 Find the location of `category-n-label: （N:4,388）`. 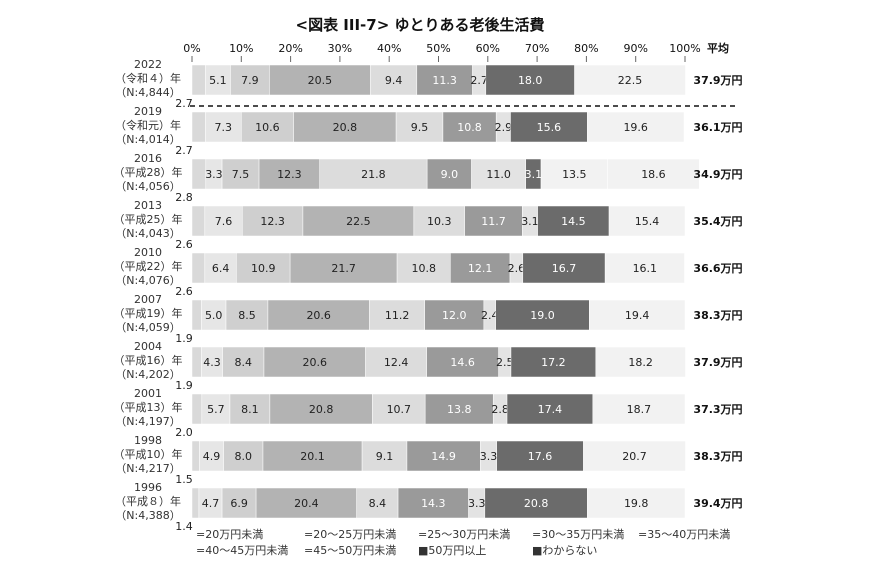

category-n-label: （N:4,388） is located at coordinates (147, 515).